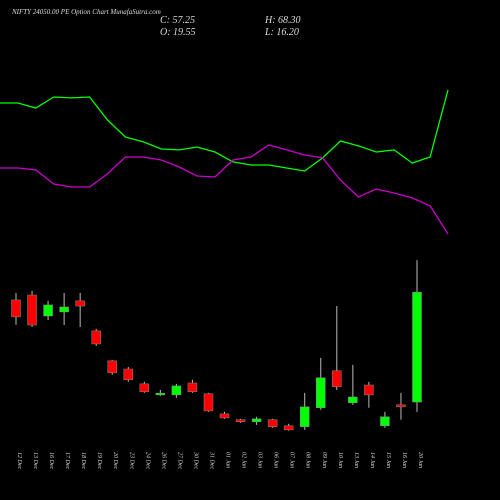 The width and height of the screenshot is (500, 500). What do you see at coordinates (179, 460) in the screenshot?
I see `x-tick-label: 27 Dec` at bounding box center [179, 460].